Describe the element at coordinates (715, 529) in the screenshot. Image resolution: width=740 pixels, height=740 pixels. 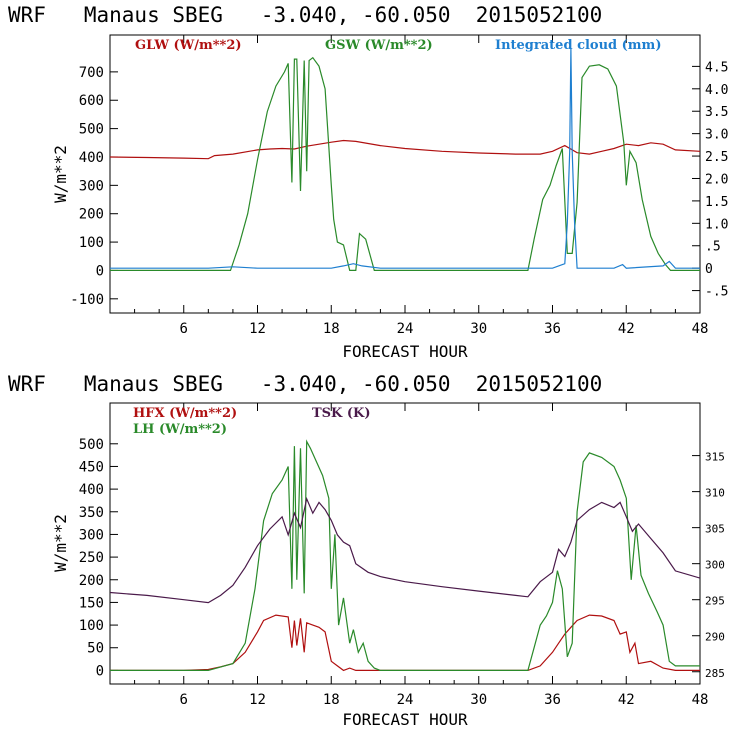
I see `y2-tick-label: 305` at that location.